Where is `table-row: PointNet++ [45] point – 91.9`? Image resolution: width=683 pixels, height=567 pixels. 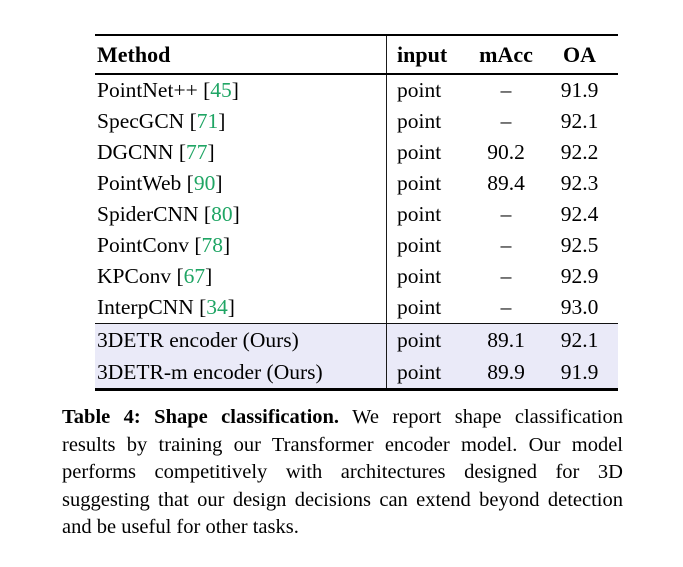 table-row: PointNet++ [45] point – 91.9 is located at coordinates (356, 90).